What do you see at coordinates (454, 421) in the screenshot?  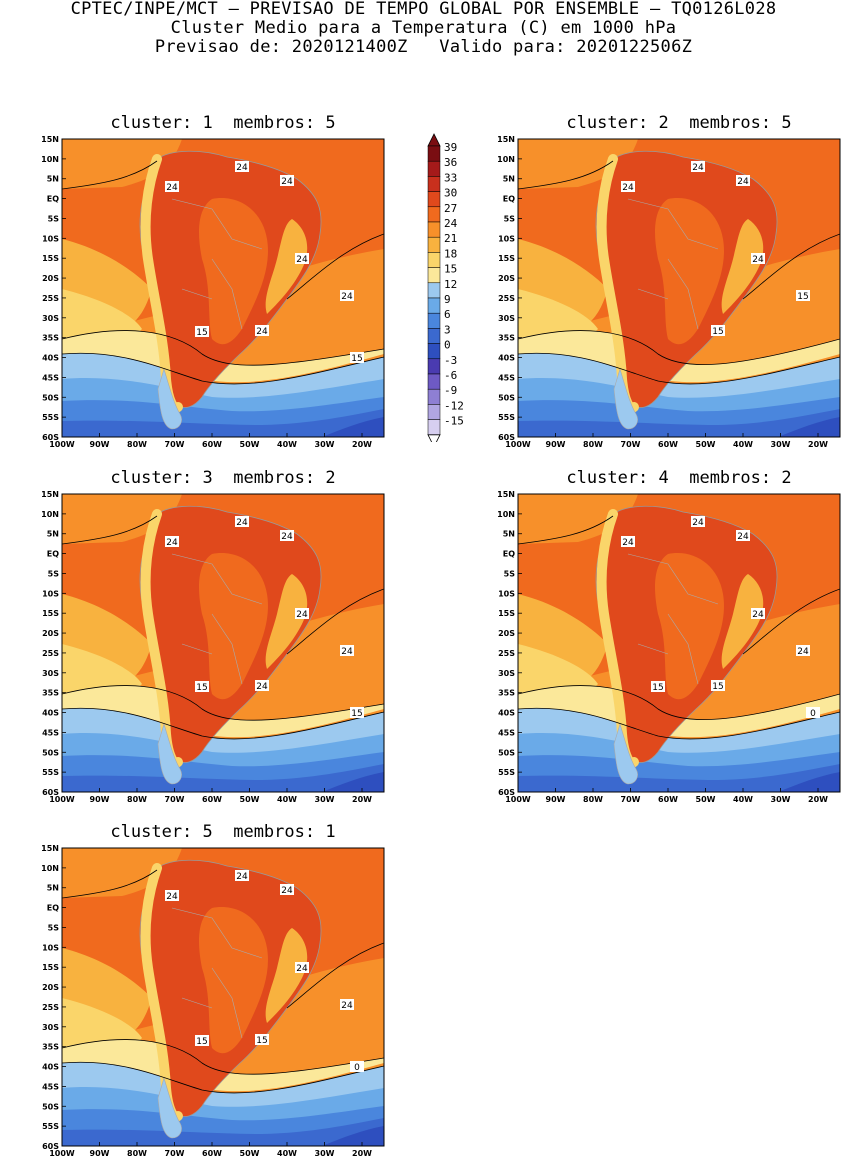 I see `colorbar-label: -15` at bounding box center [454, 421].